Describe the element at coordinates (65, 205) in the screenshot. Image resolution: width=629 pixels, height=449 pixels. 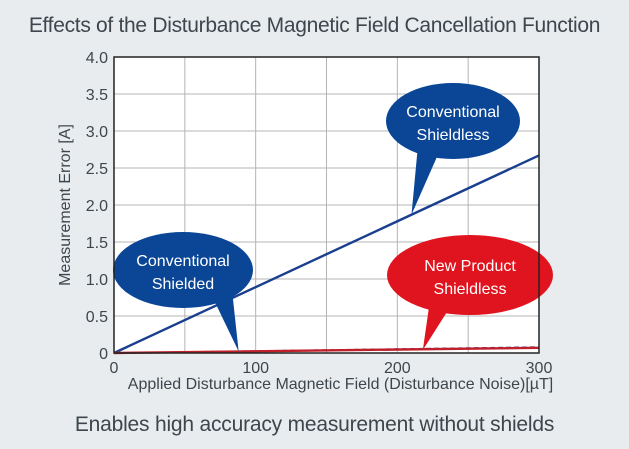
I see `y-axis-label: Measurement Error [A]` at that location.